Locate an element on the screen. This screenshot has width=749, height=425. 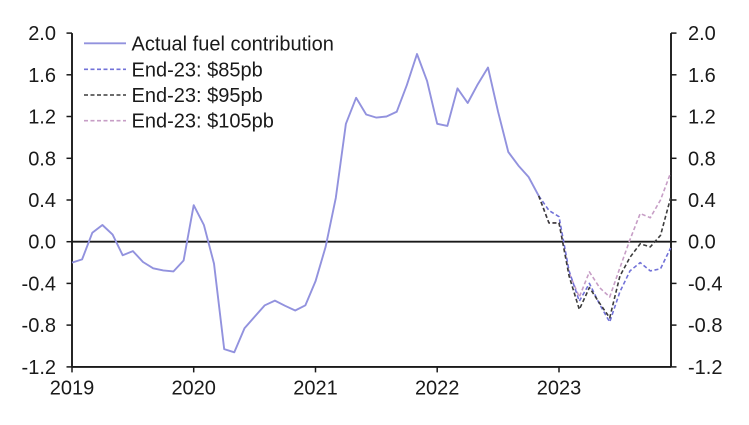
svg-text: 2022 is located at coordinates (437, 389).